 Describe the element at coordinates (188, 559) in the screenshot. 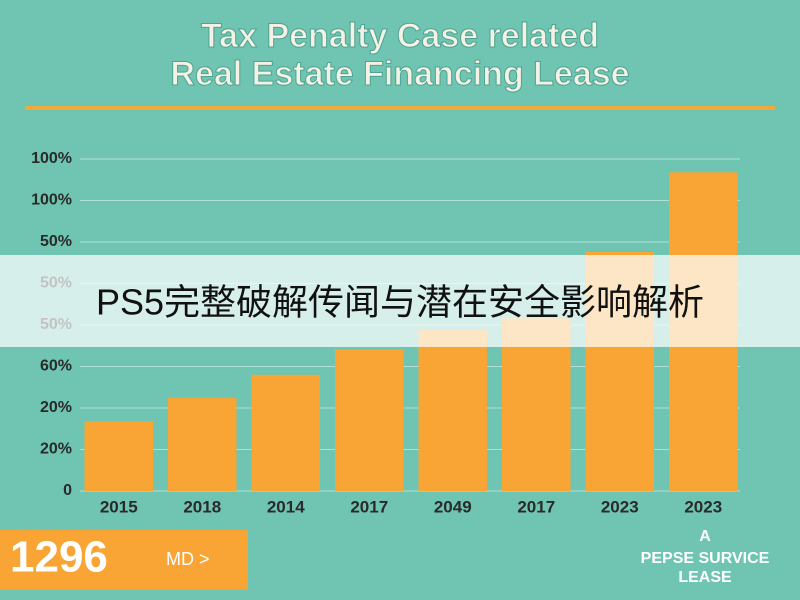

I see `badge-unit: MD >` at that location.